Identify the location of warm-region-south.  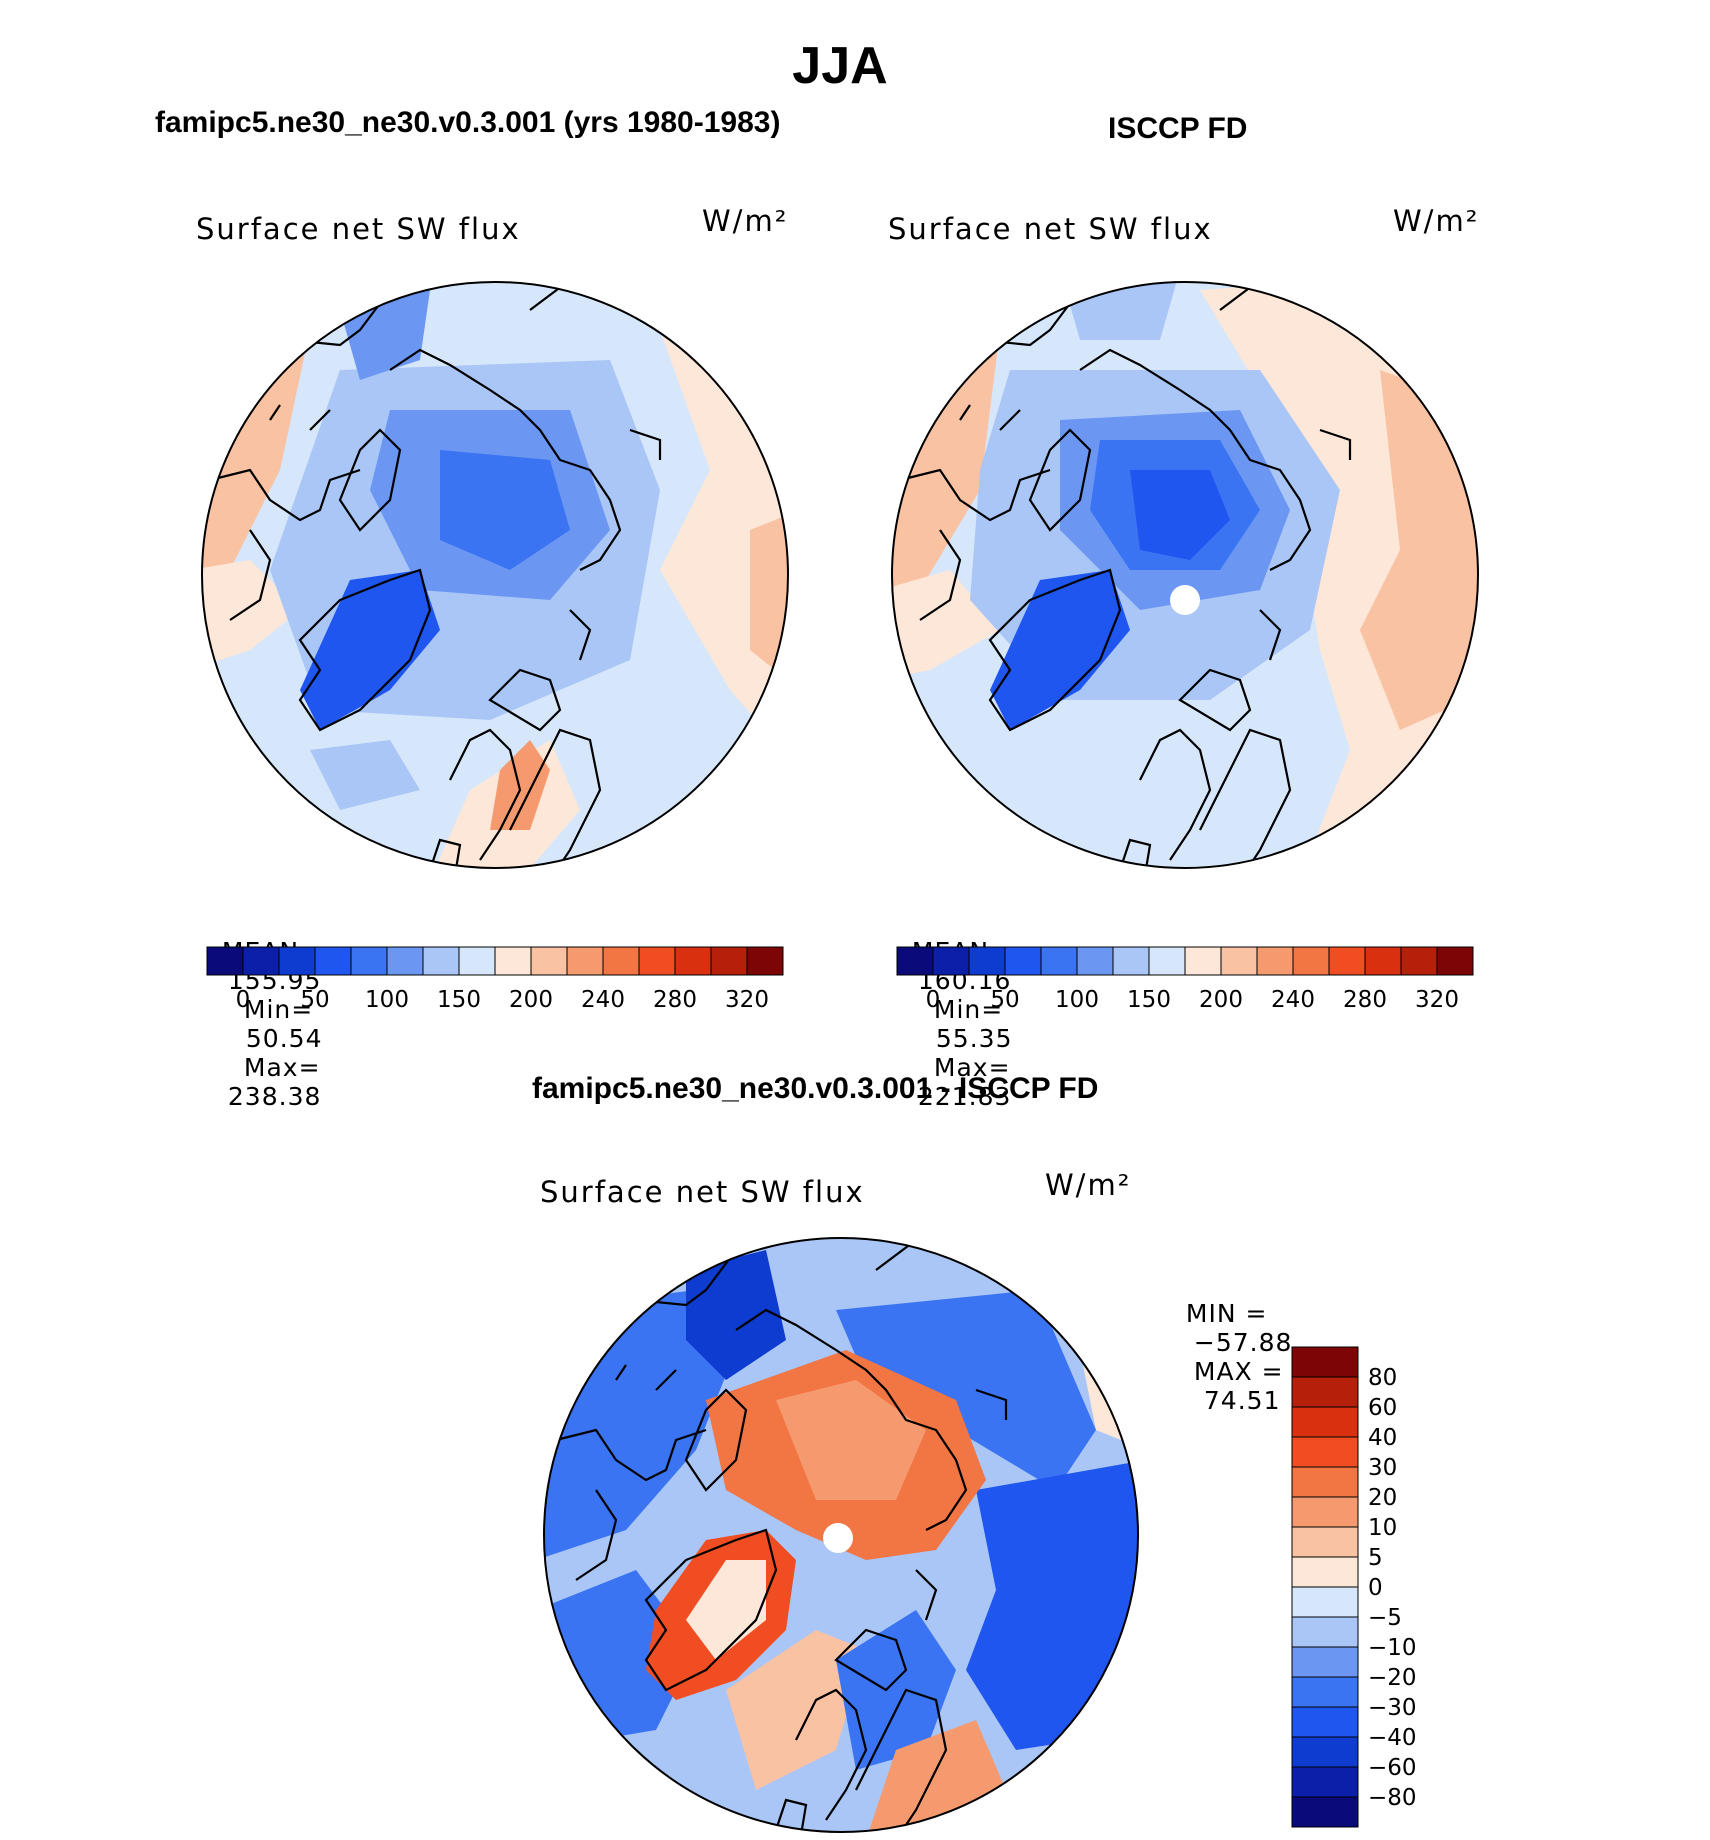
(796, 1710).